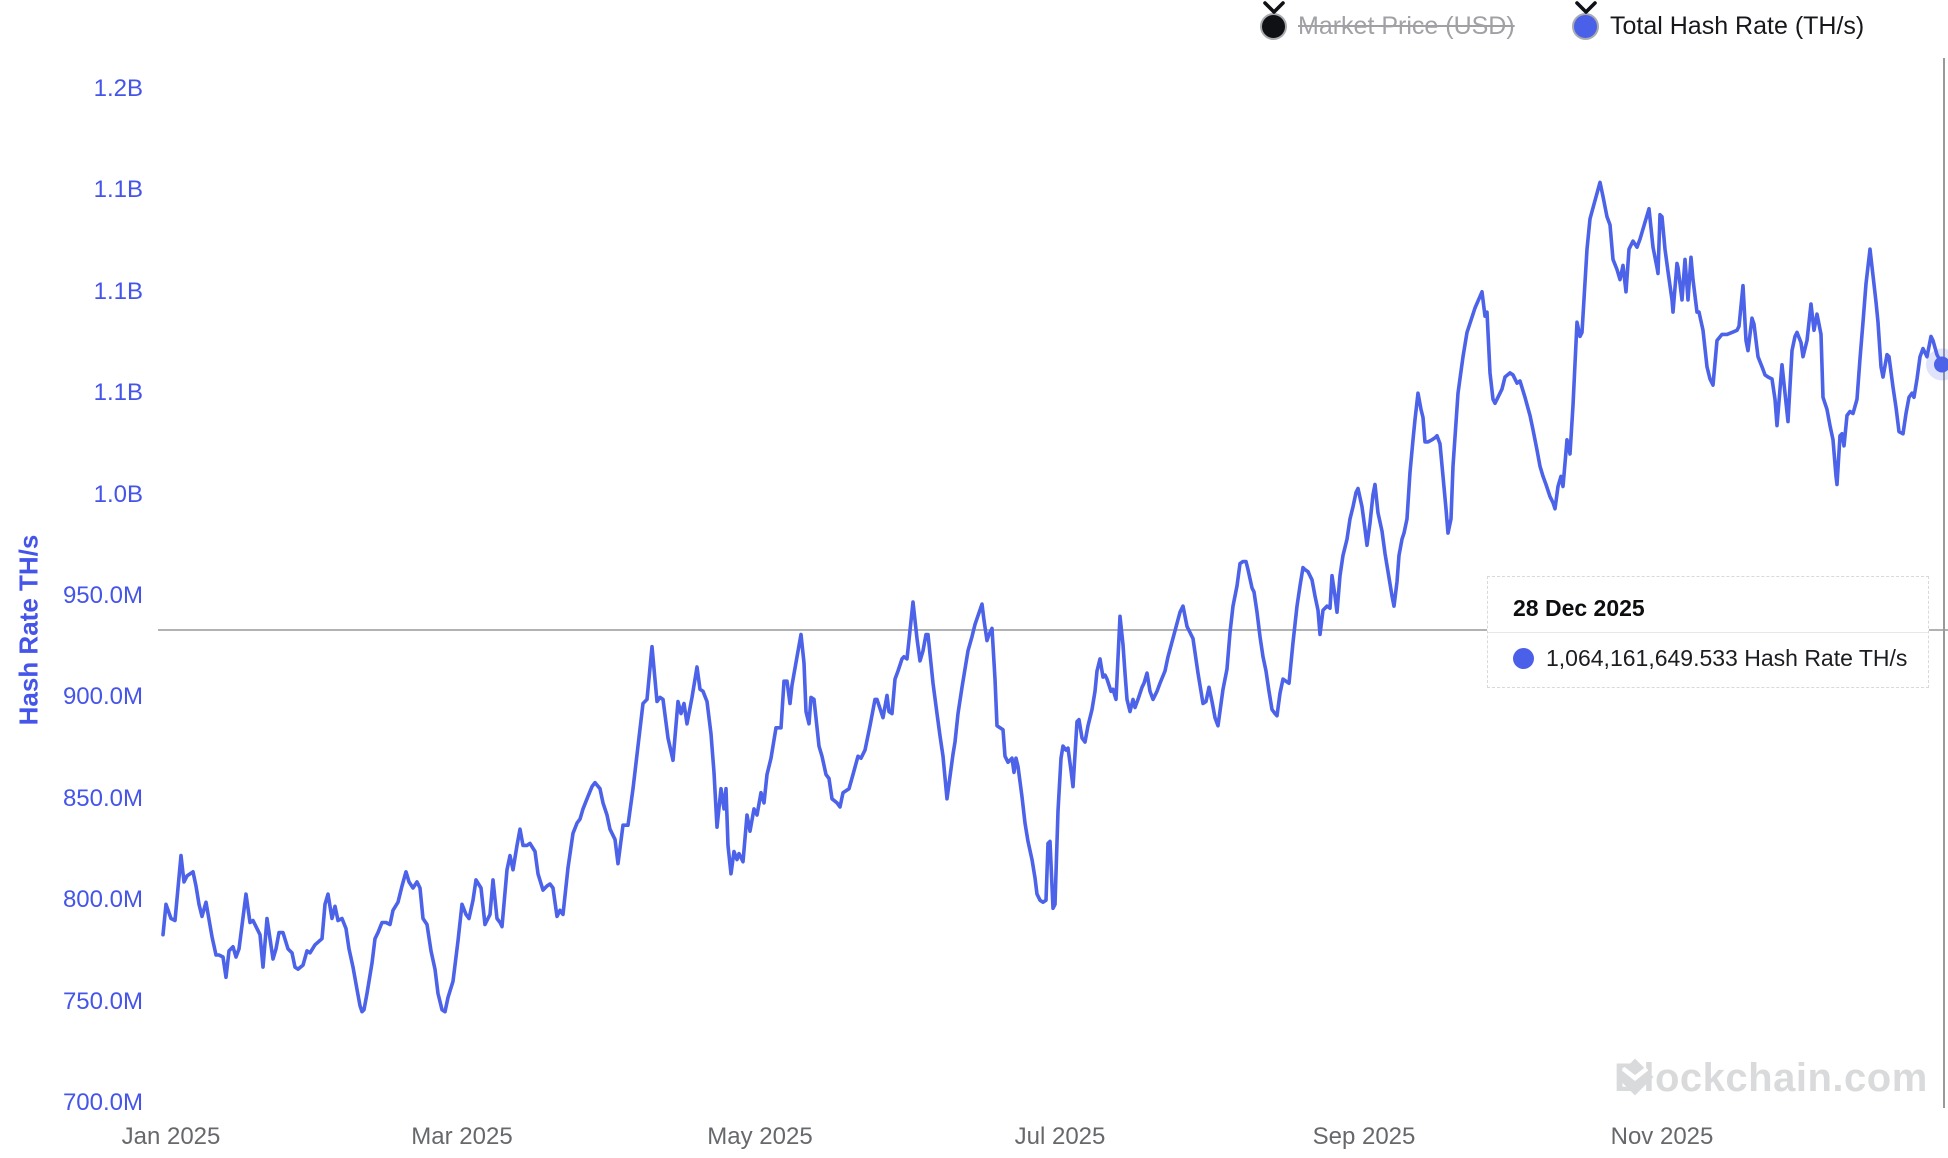  What do you see at coordinates (102, 900) in the screenshot?
I see `y-tick-label: 800.0M` at bounding box center [102, 900].